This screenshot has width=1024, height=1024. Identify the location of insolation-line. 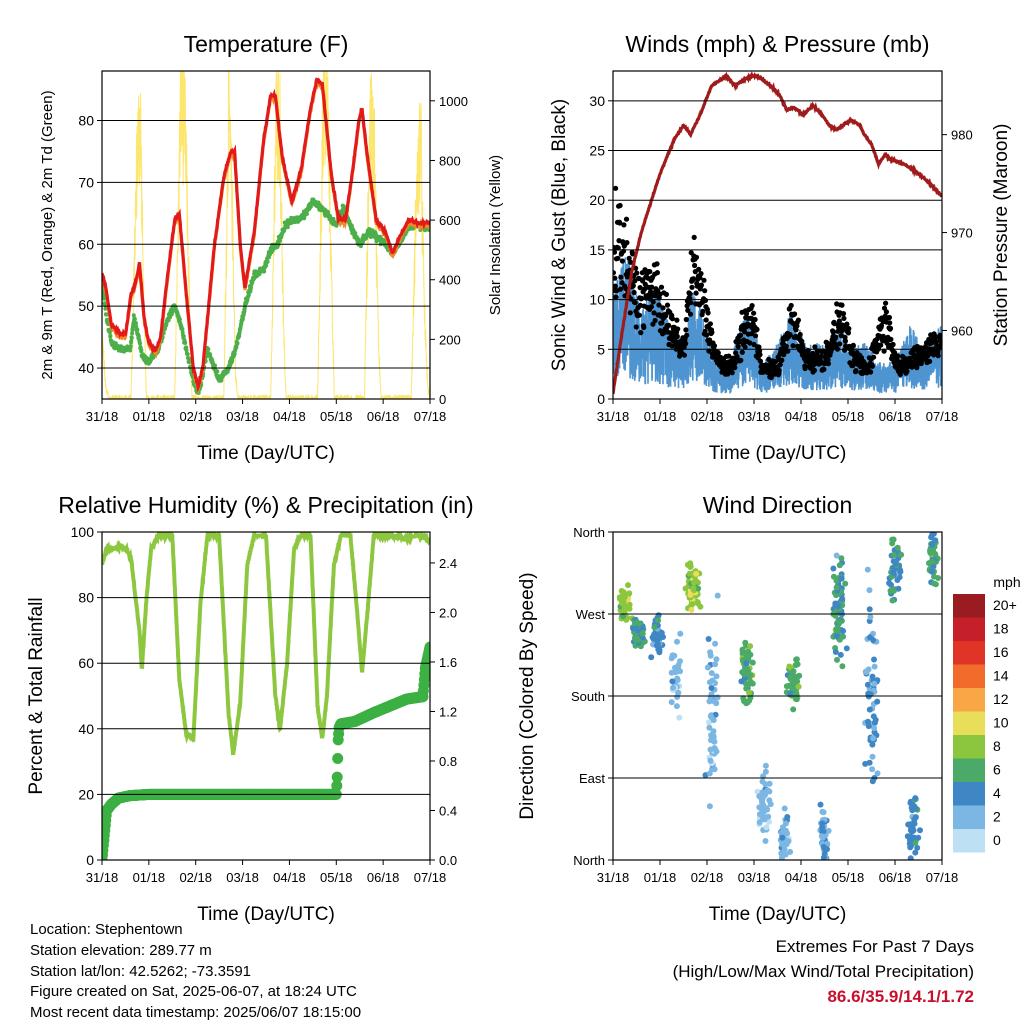
(266, 235).